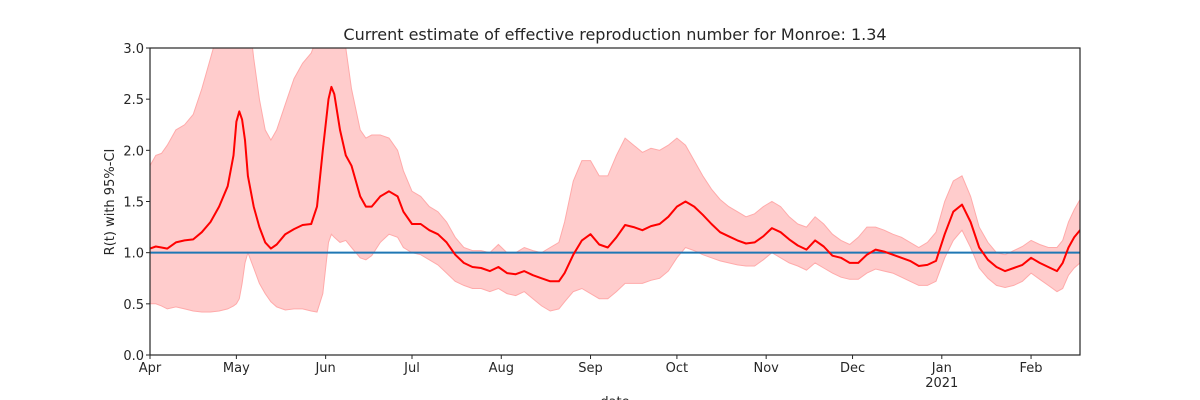 The height and width of the screenshot is (400, 1200). I want to click on x-tick-label: Aug, so click(501, 368).